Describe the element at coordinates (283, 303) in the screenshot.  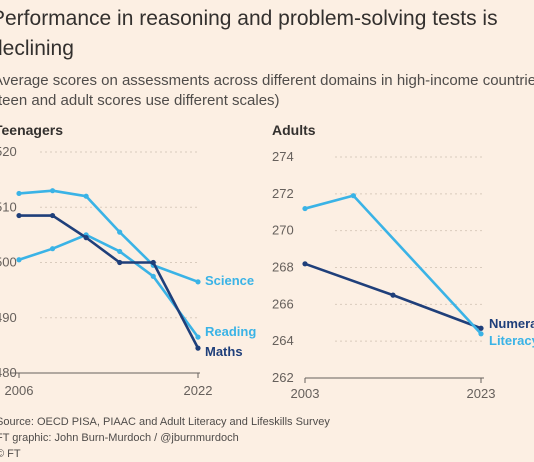
I see `y-tick-label: 266` at that location.